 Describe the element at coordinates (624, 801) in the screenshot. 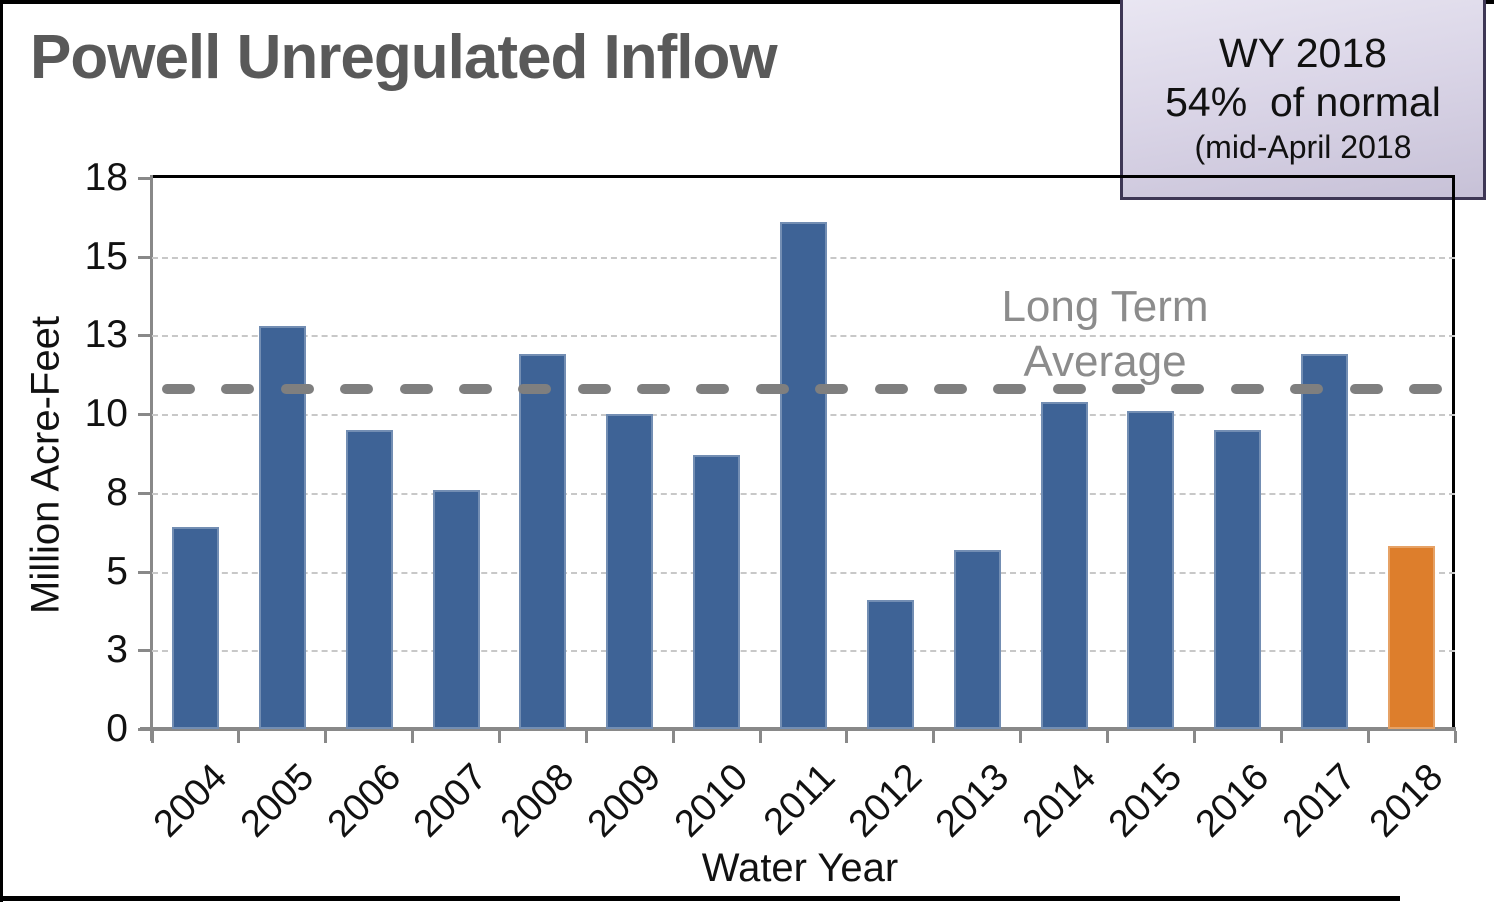

I see `x-tick-label-2009: 2009` at that location.